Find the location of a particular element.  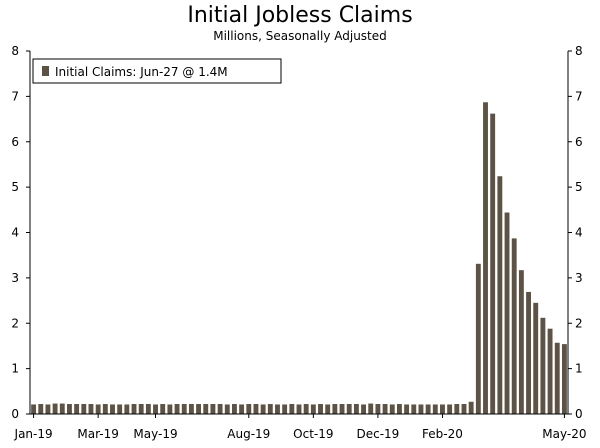

x-tick-label: May-20 is located at coordinates (564, 434).